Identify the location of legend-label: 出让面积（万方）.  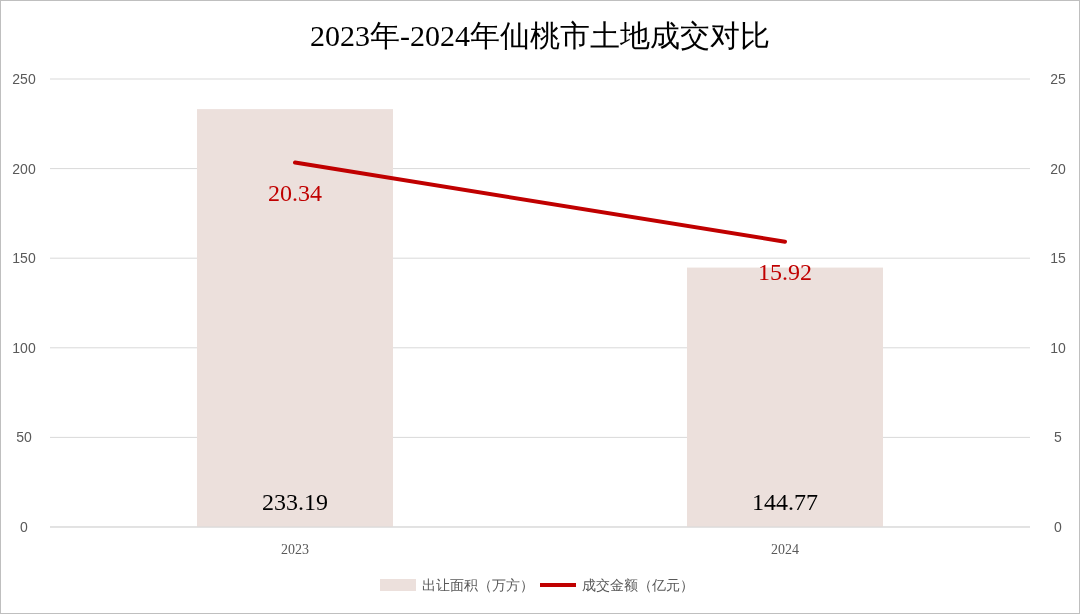
(478, 585).